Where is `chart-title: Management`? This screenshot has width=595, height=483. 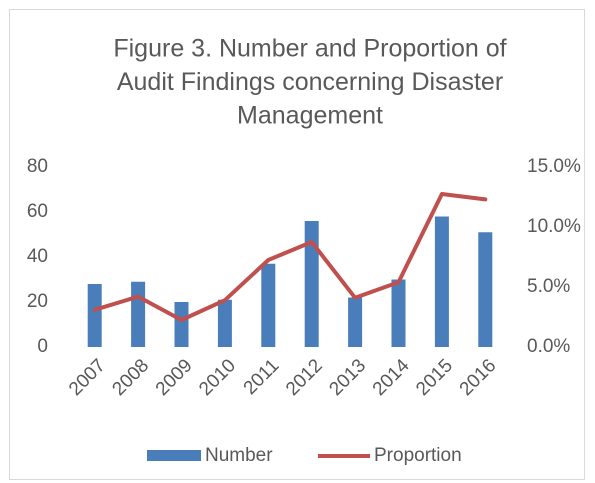
chart-title: Management is located at coordinates (310, 116).